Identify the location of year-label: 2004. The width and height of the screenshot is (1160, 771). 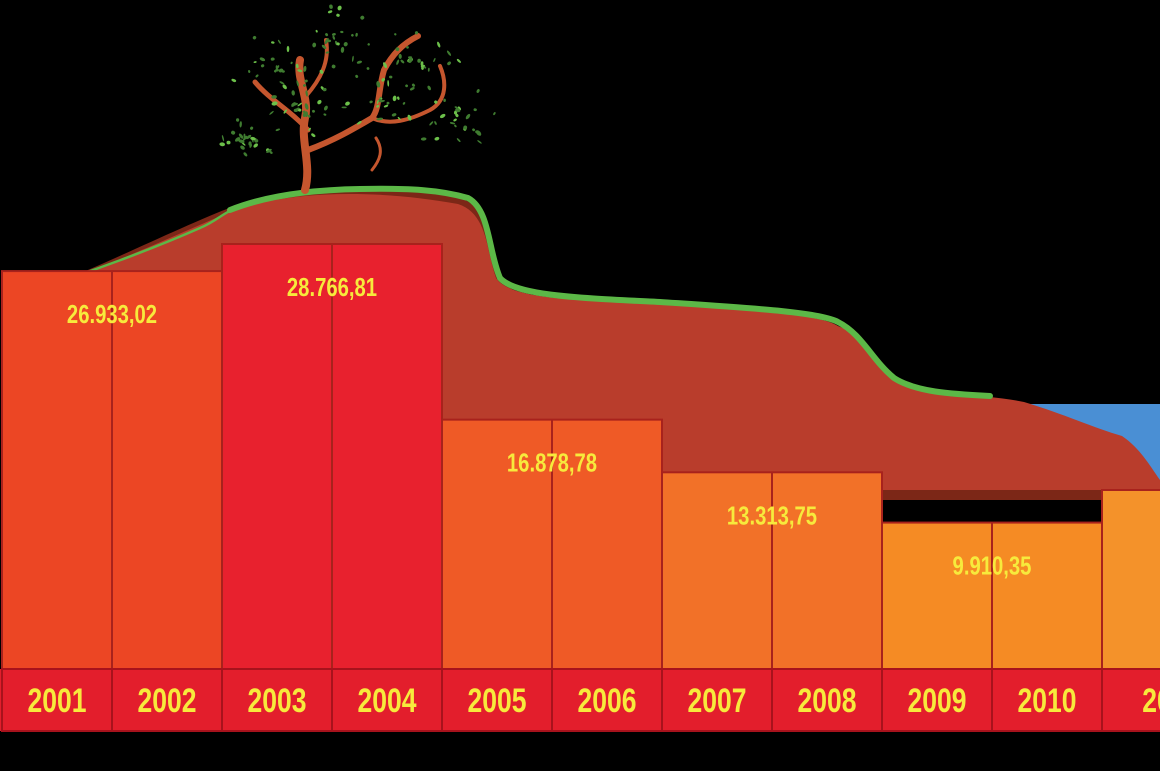
(387, 701).